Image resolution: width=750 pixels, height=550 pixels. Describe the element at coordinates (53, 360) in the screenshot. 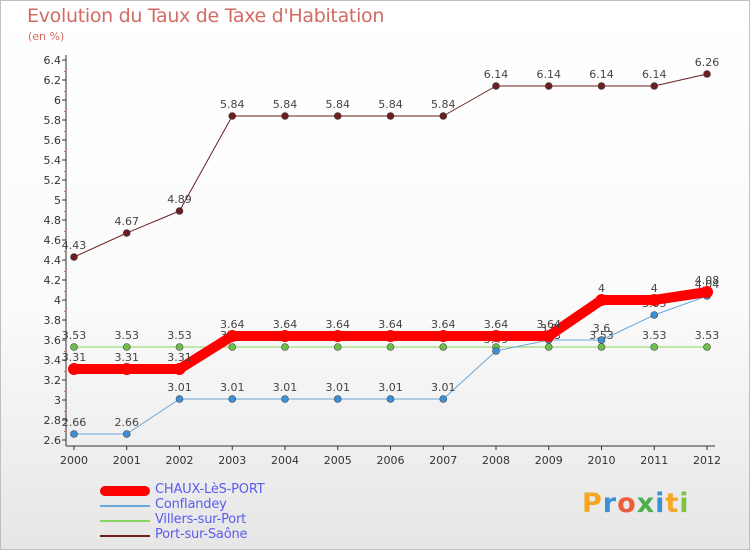

I see `y-tick-label: 3.4` at that location.